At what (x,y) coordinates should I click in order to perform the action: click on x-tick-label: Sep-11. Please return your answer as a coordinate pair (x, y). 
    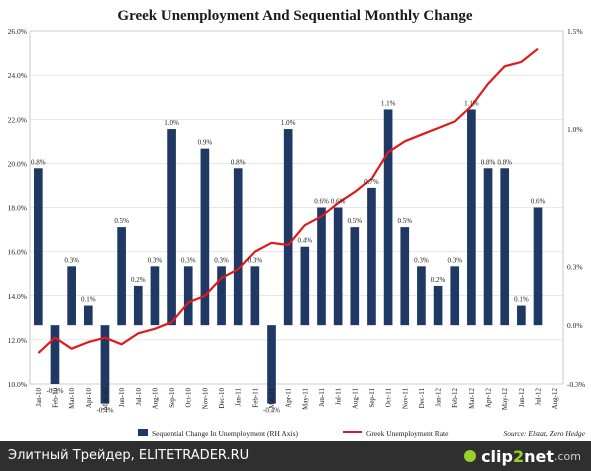
    Looking at the image, I should click on (372, 398).